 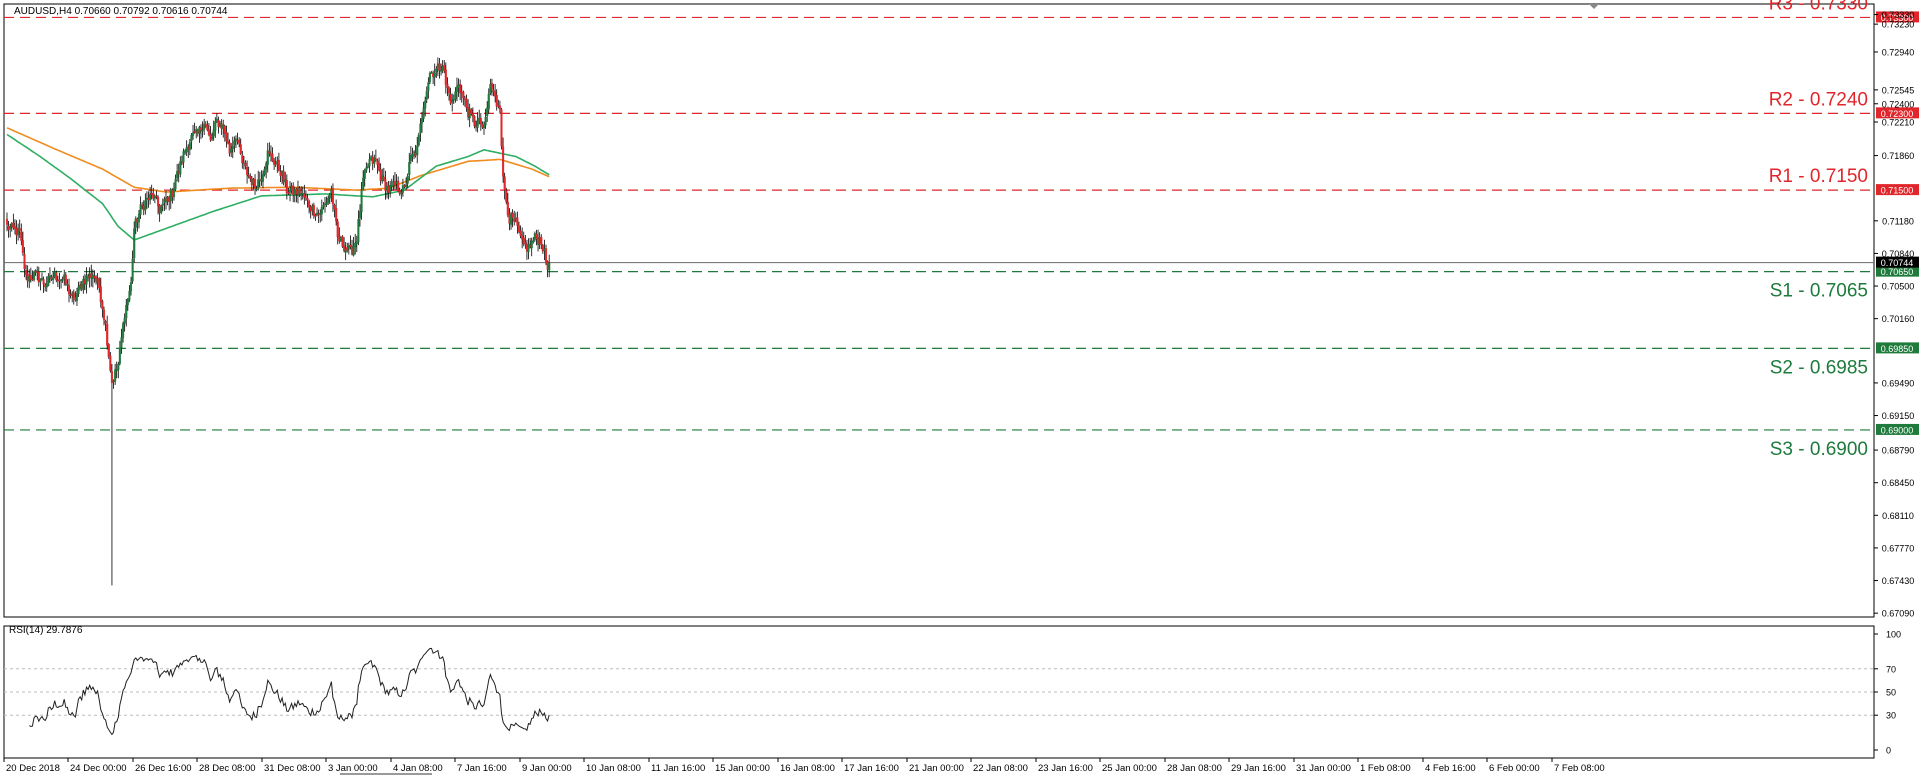 What do you see at coordinates (1818, 7) in the screenshot?
I see `level-label-resistance: R3 - 0.7330` at bounding box center [1818, 7].